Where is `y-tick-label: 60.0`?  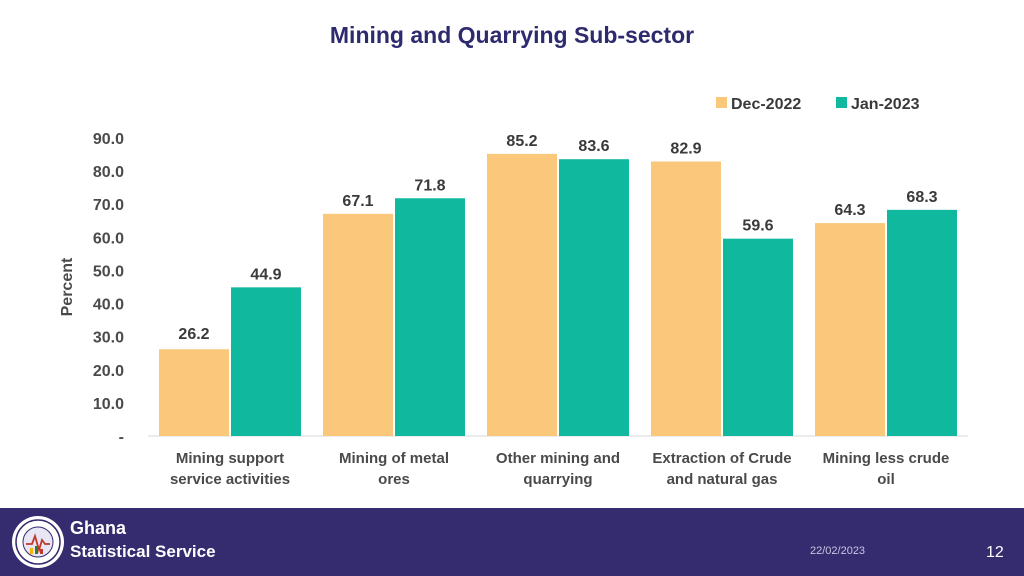
y-tick-label: 60.0 is located at coordinates (108, 238).